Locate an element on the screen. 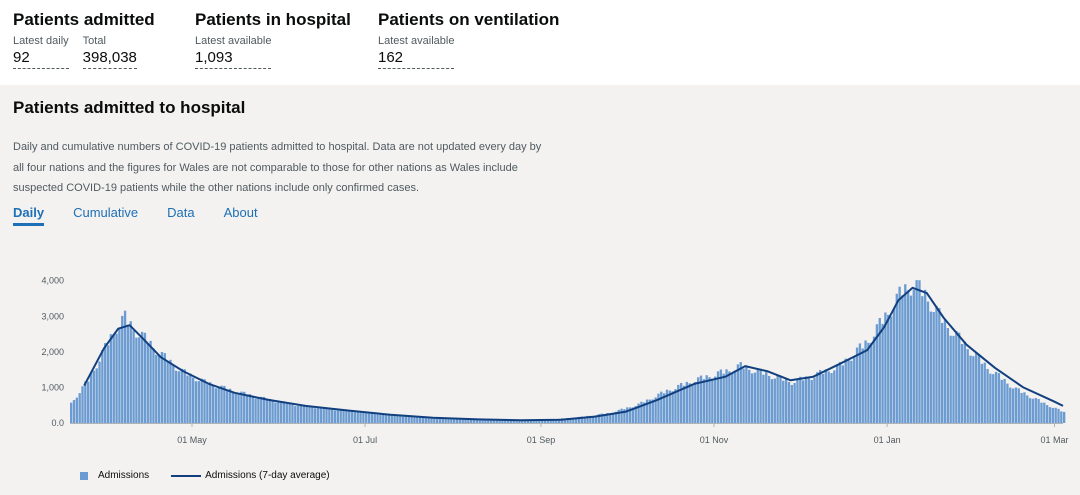  metric-title: Patients admitted is located at coordinates (84, 19).